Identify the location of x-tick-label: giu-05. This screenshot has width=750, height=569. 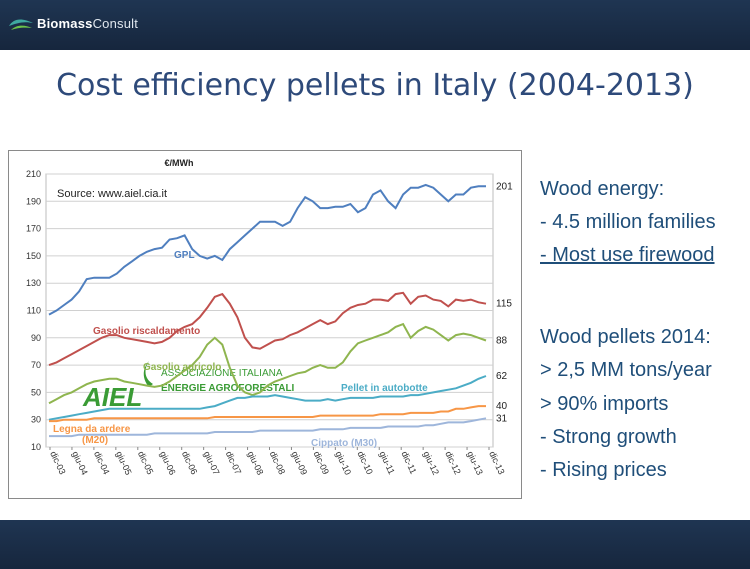
(124, 463).